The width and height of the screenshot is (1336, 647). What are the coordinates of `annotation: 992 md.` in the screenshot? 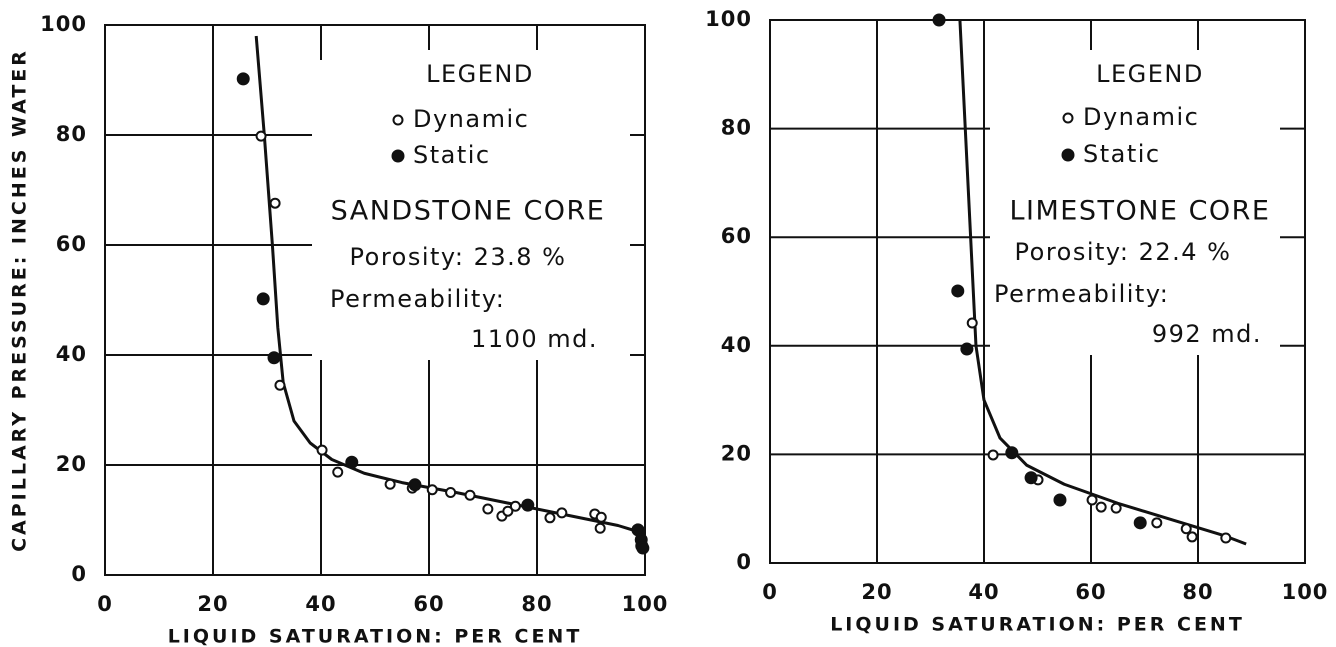 It's located at (1207, 334).